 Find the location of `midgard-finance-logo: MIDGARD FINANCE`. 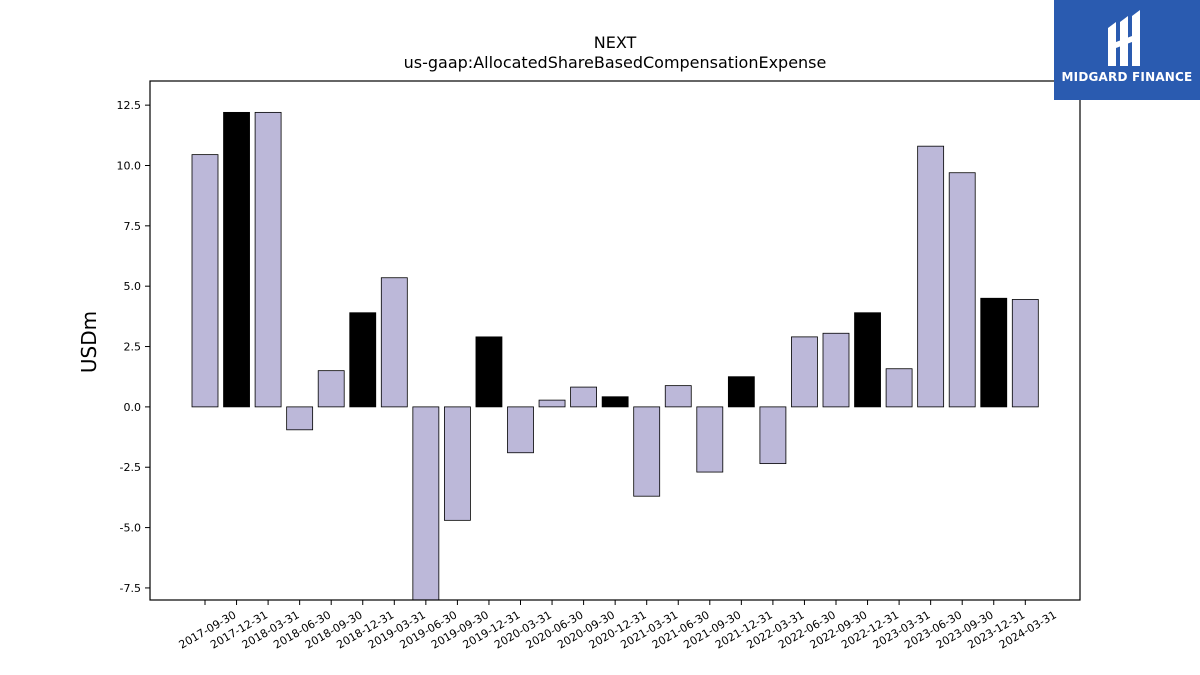

midgard-finance-logo: MIDGARD FINANCE is located at coordinates (1127, 50).